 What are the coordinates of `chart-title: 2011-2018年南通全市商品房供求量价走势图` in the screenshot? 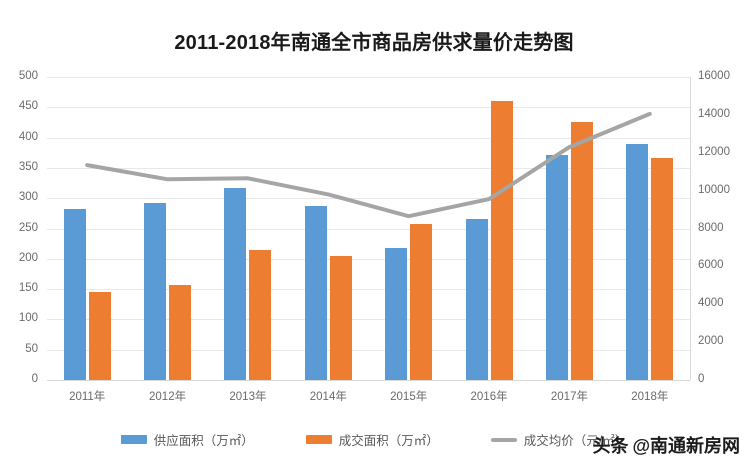 It's located at (374, 43).